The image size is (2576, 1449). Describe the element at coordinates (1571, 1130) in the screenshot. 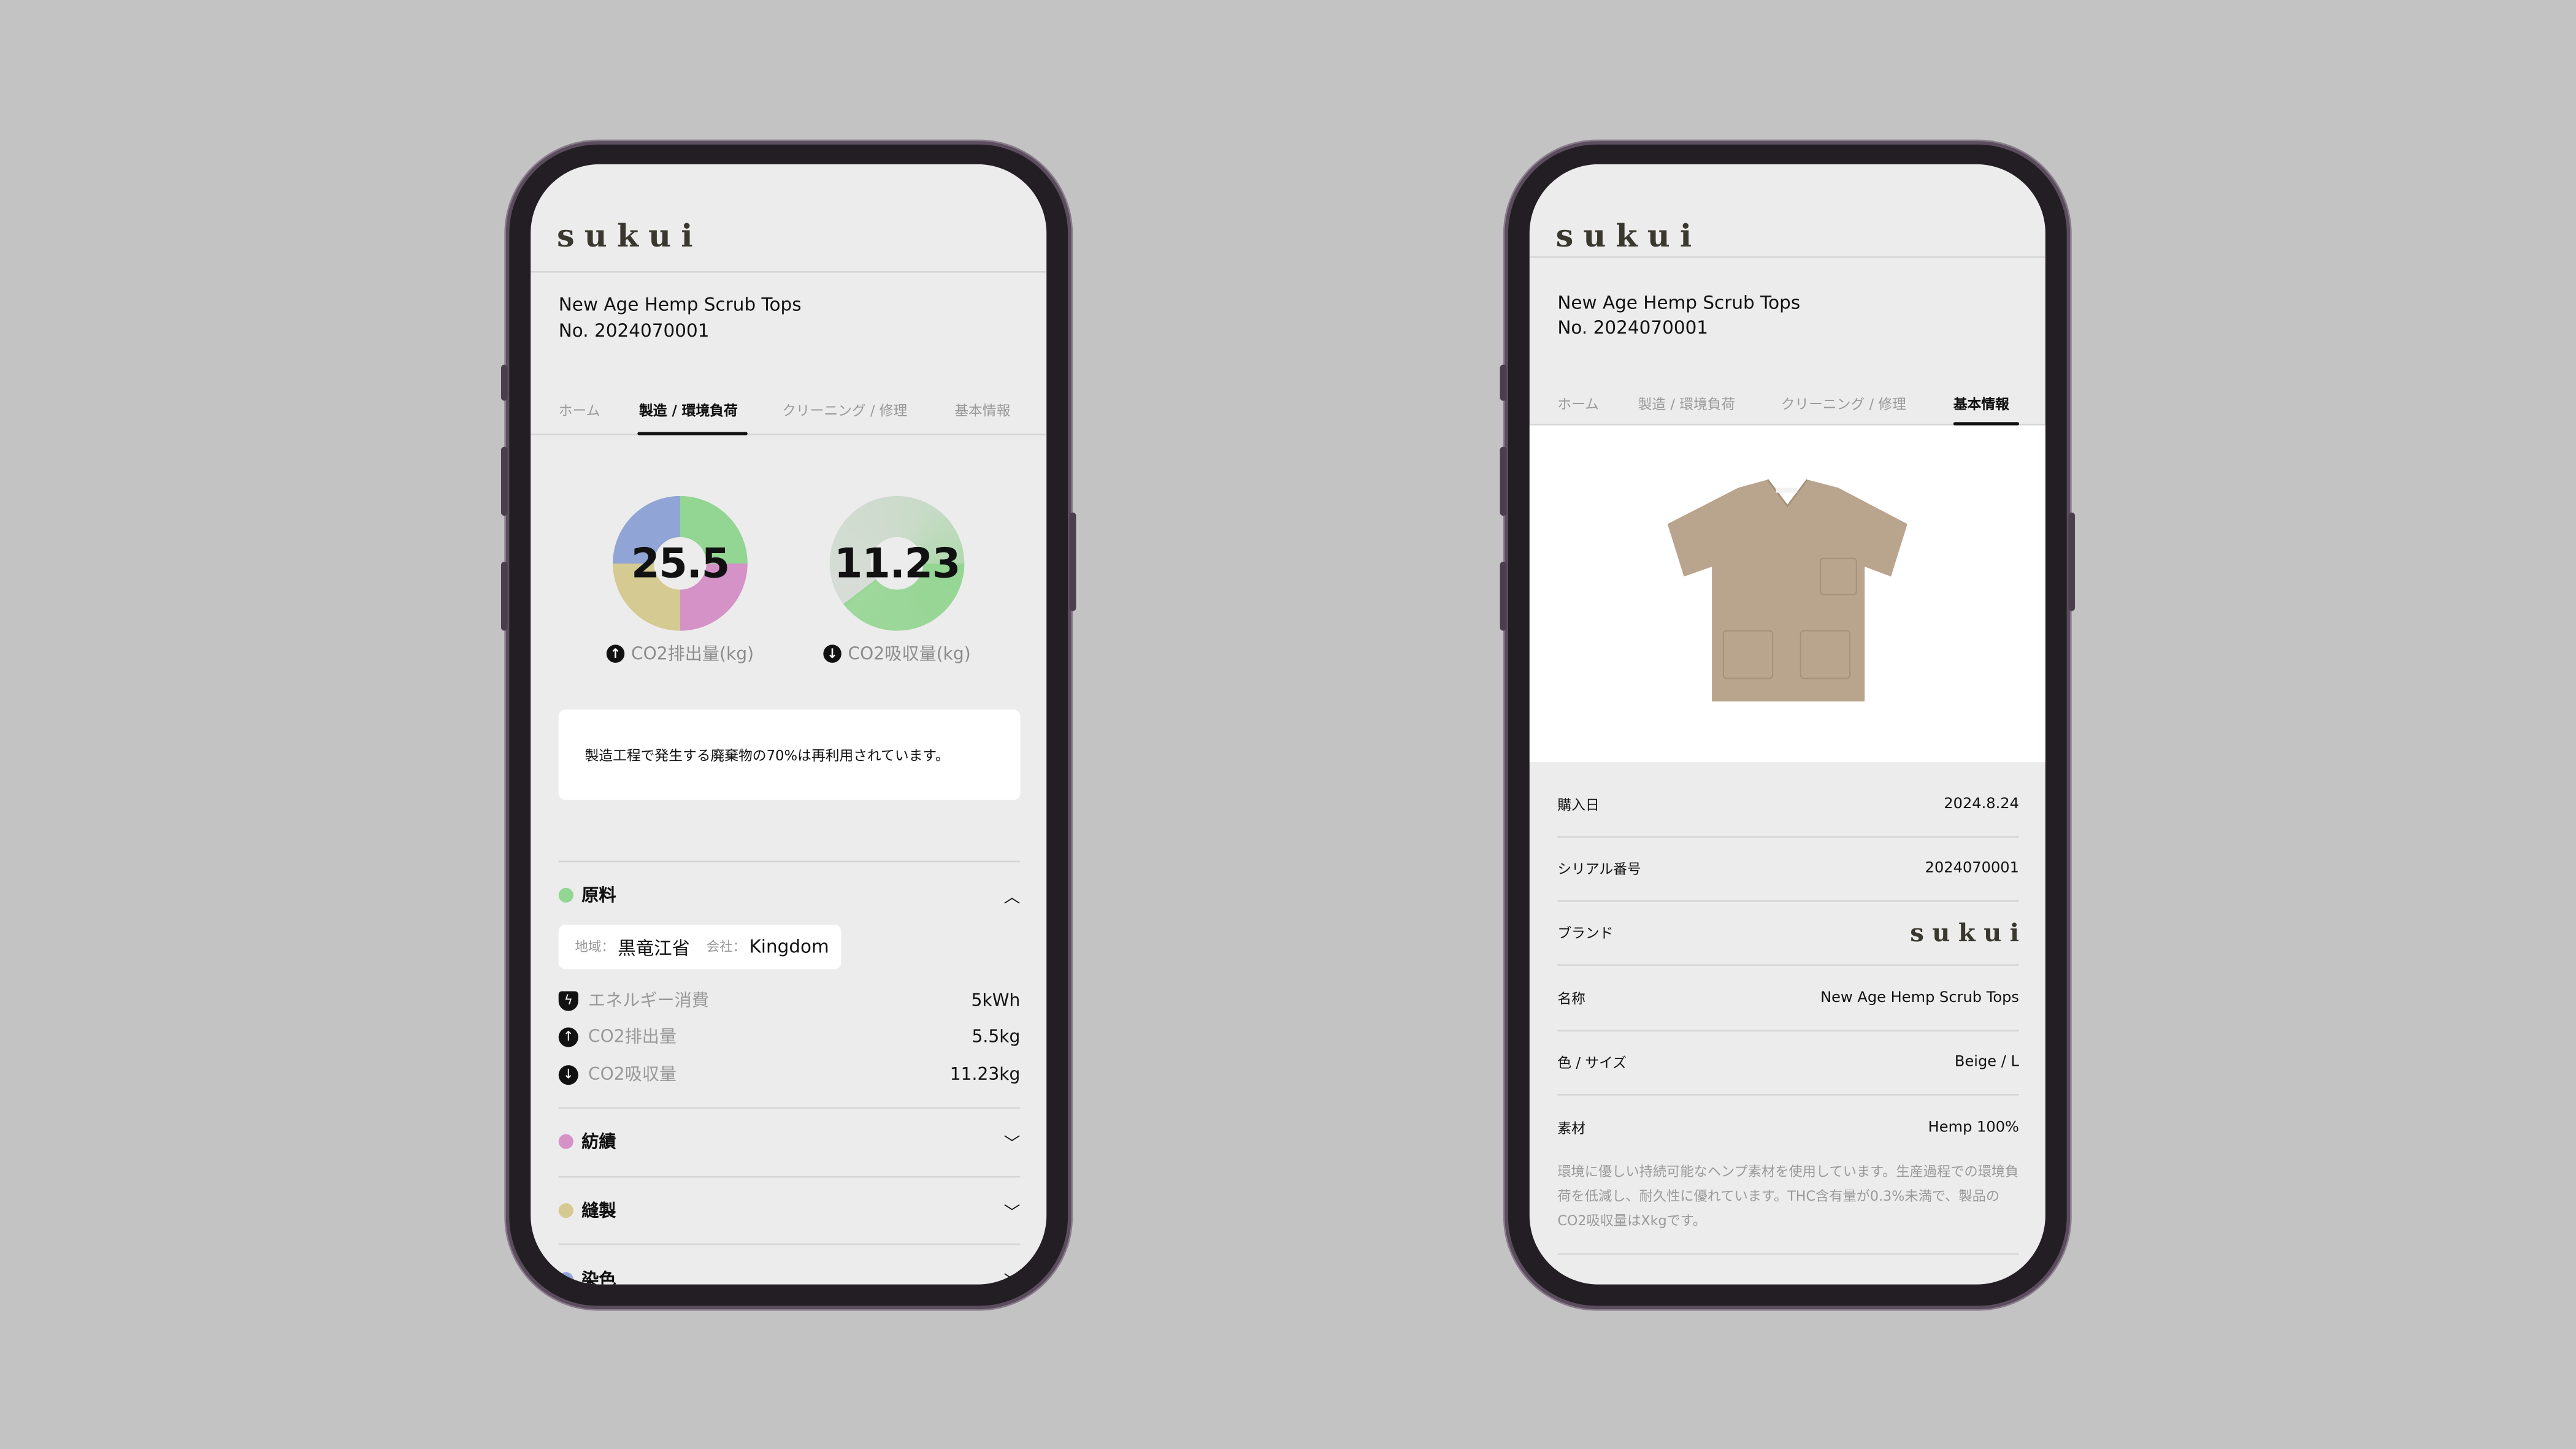

I see `info-label: 素材` at that location.